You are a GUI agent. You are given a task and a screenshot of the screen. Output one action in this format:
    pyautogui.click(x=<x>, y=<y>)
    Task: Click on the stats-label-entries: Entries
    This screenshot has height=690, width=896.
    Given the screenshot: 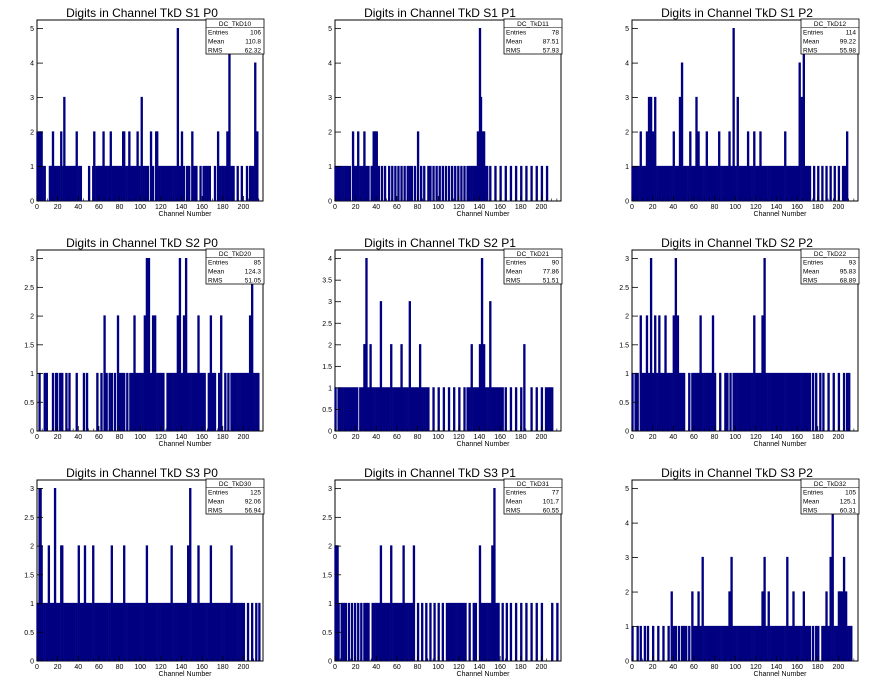 What is the action you would take?
    pyautogui.click(x=813, y=33)
    